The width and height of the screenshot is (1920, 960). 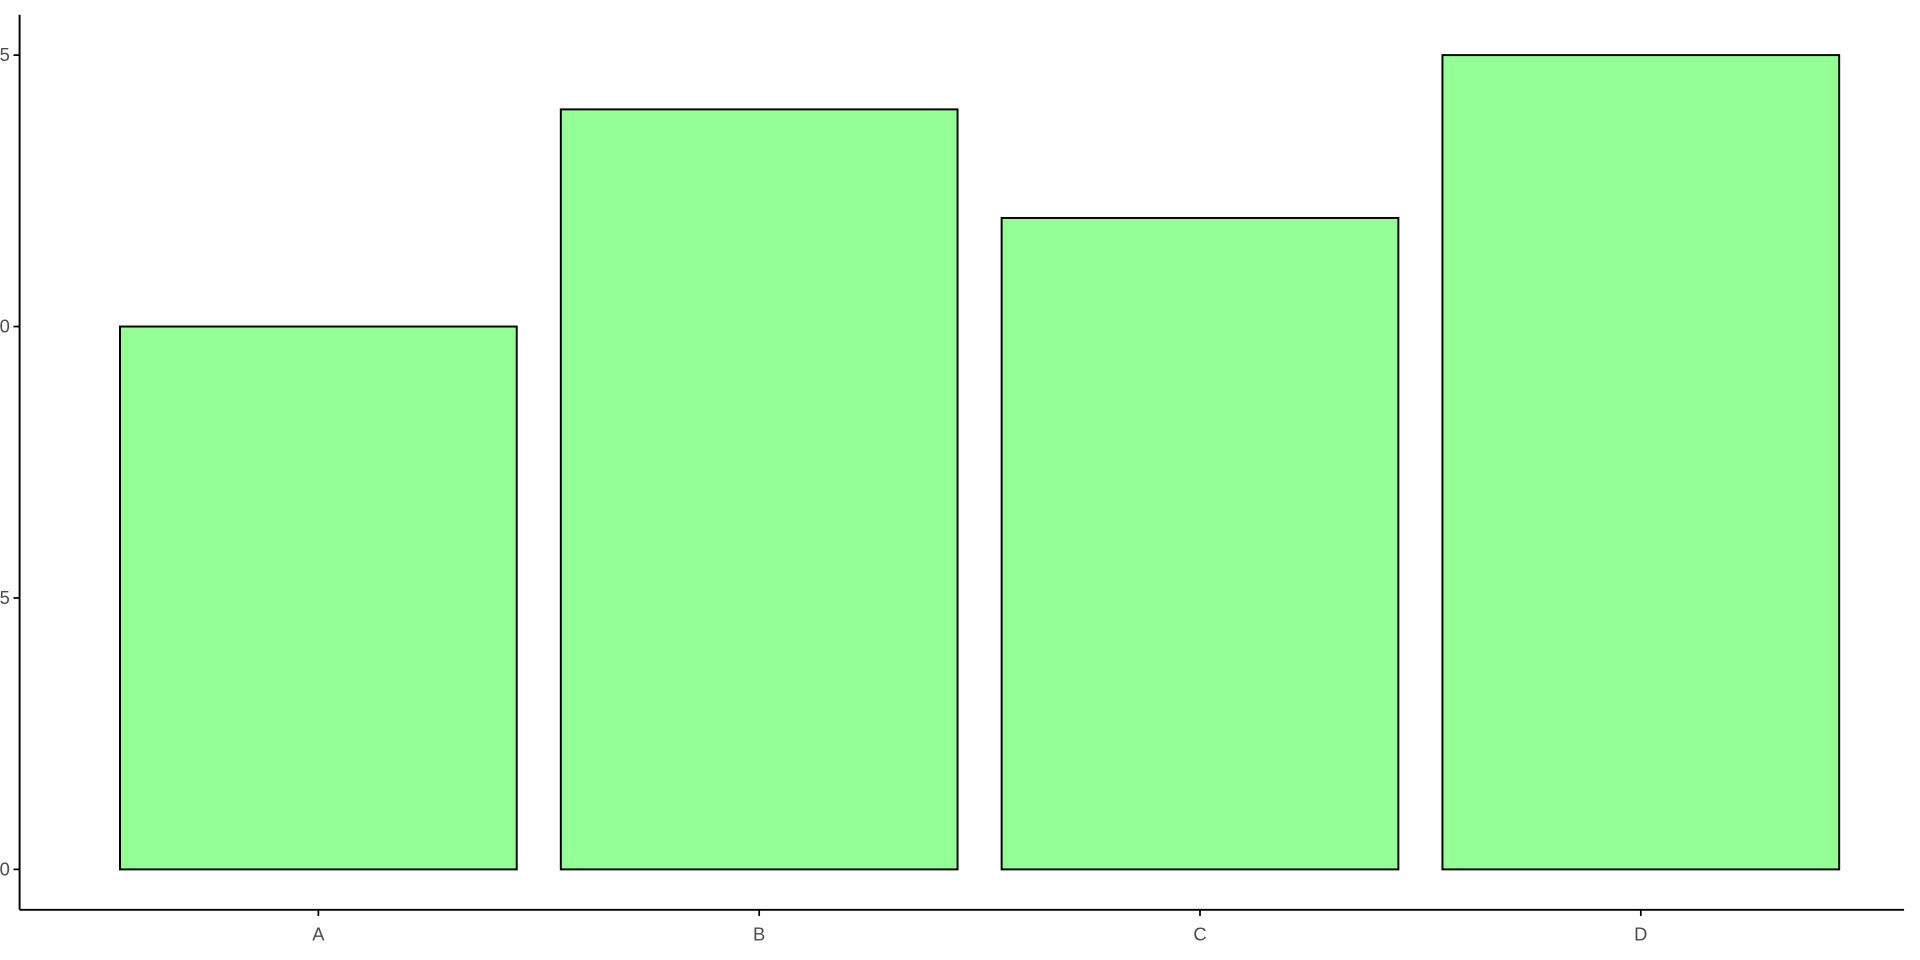 I want to click on y-tick-label: 10, so click(x=5, y=326).